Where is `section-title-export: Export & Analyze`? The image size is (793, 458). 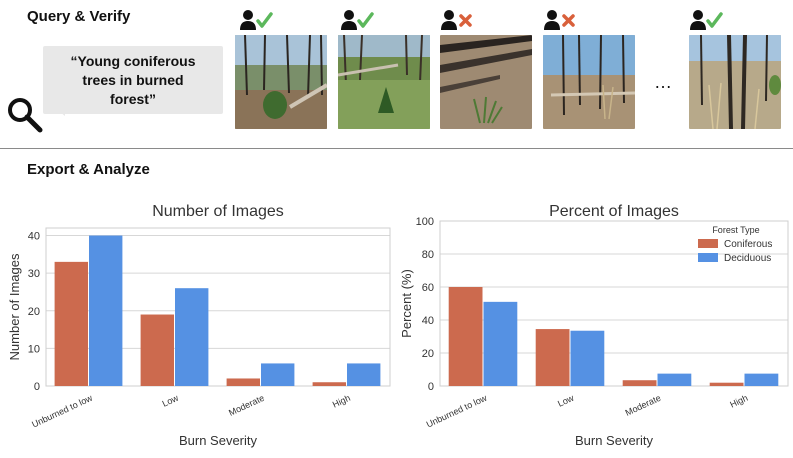 section-title-export: Export & Analyze is located at coordinates (88, 169).